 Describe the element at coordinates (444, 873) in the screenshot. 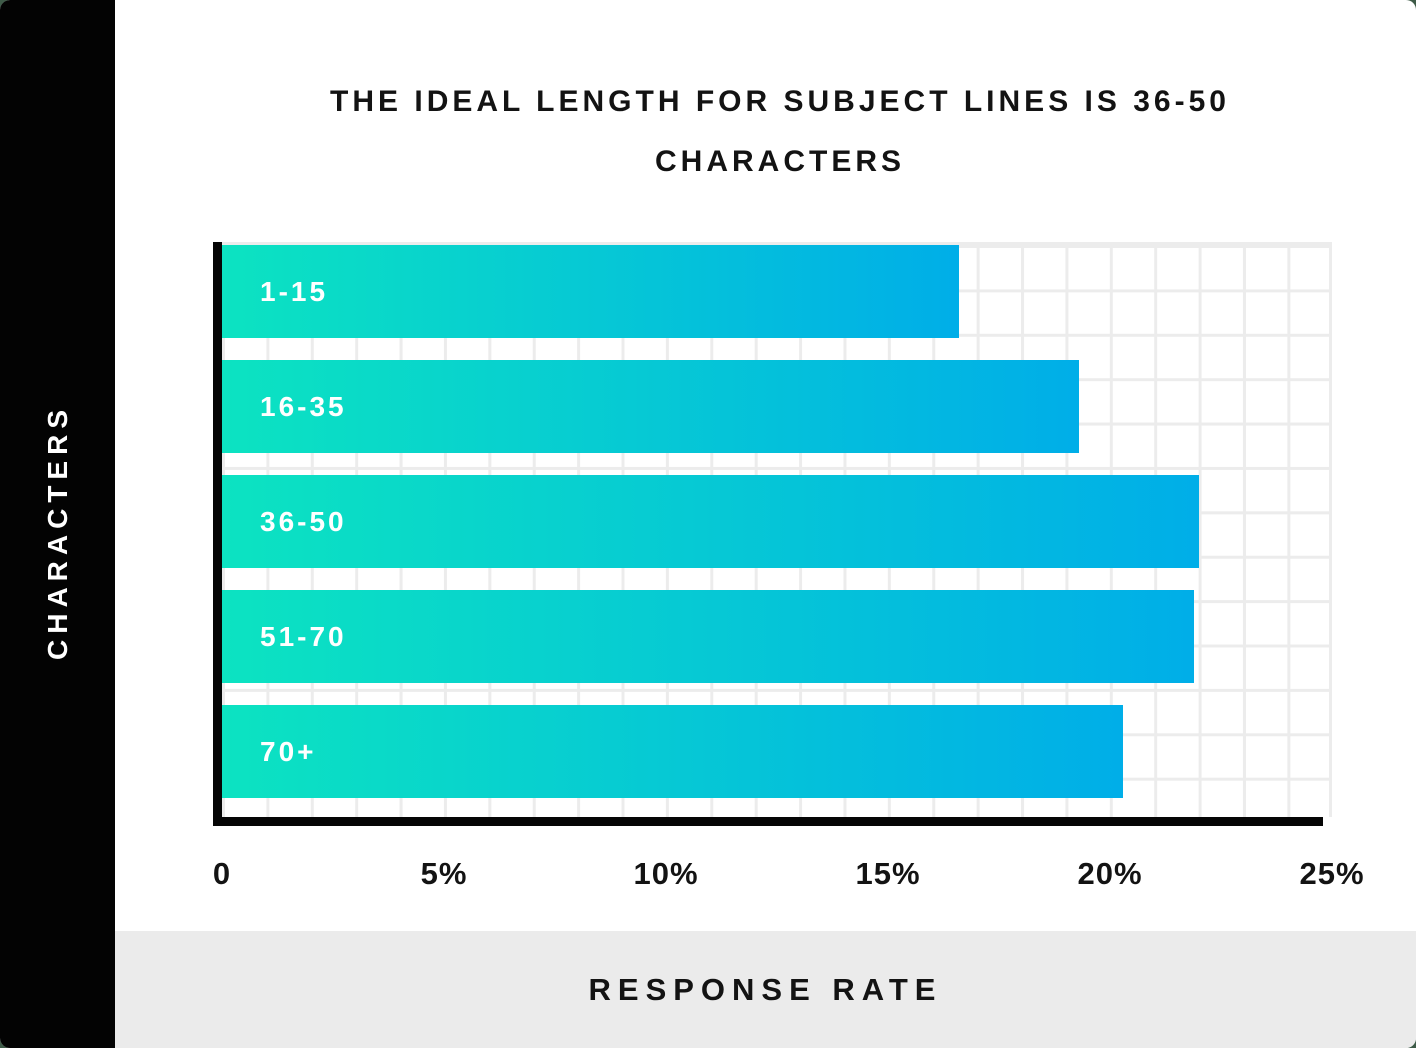

I see `x-tick: 5%` at that location.